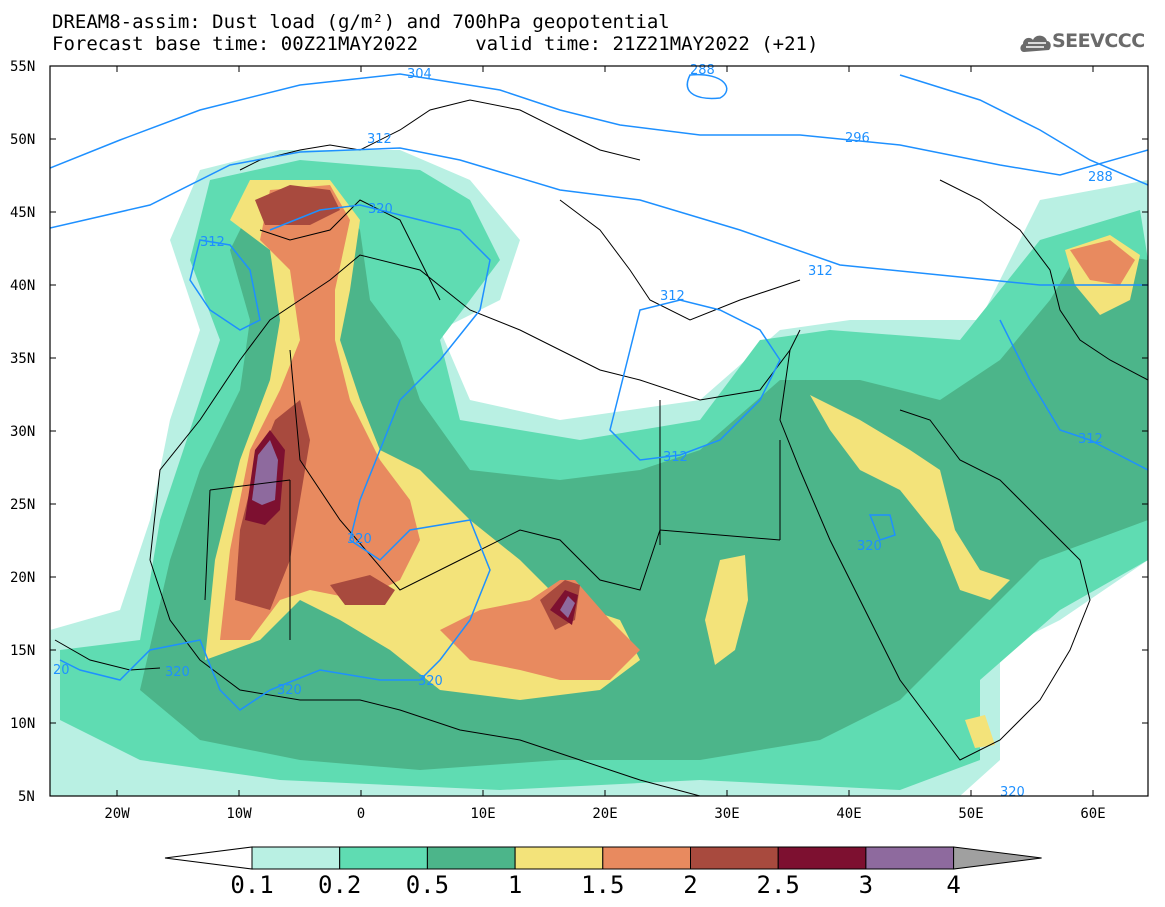  Describe the element at coordinates (540, 630) in the screenshot. I see `dust-band-1-5-chad` at that location.